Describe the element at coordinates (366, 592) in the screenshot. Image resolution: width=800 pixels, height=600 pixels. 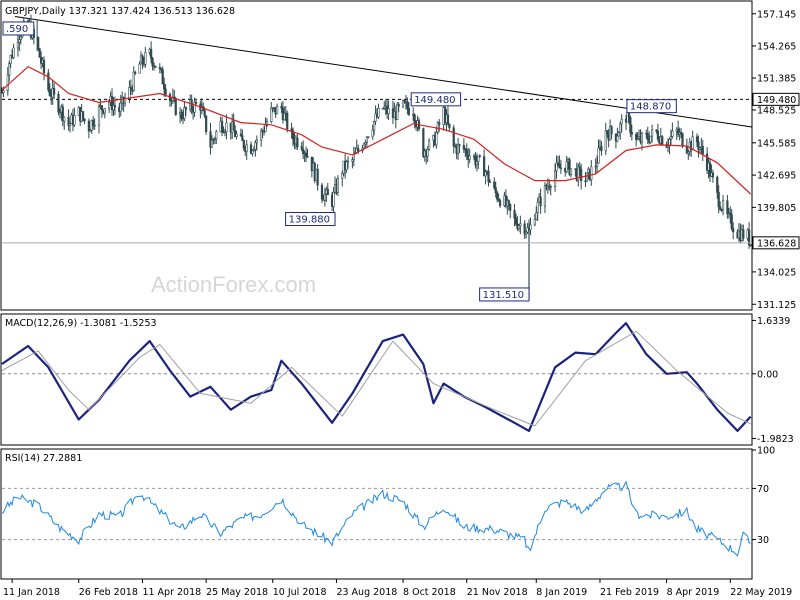
I see `date-tick-label: 23 Aug 2018` at that location.